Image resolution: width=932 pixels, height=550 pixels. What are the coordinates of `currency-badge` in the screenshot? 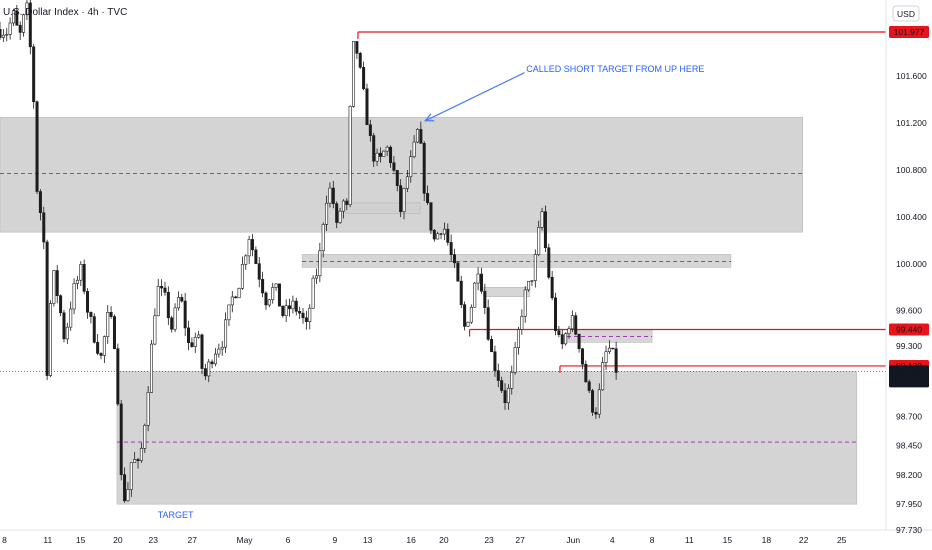 It's located at (906, 13).